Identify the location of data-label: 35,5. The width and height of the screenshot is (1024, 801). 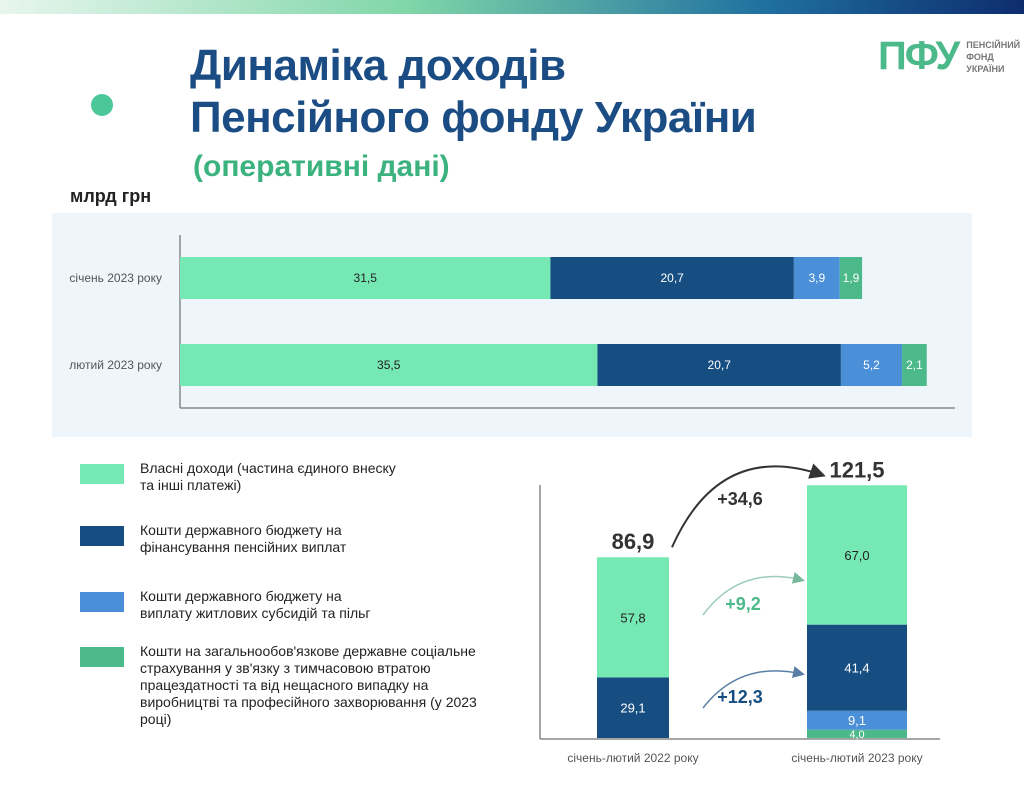
(389, 365).